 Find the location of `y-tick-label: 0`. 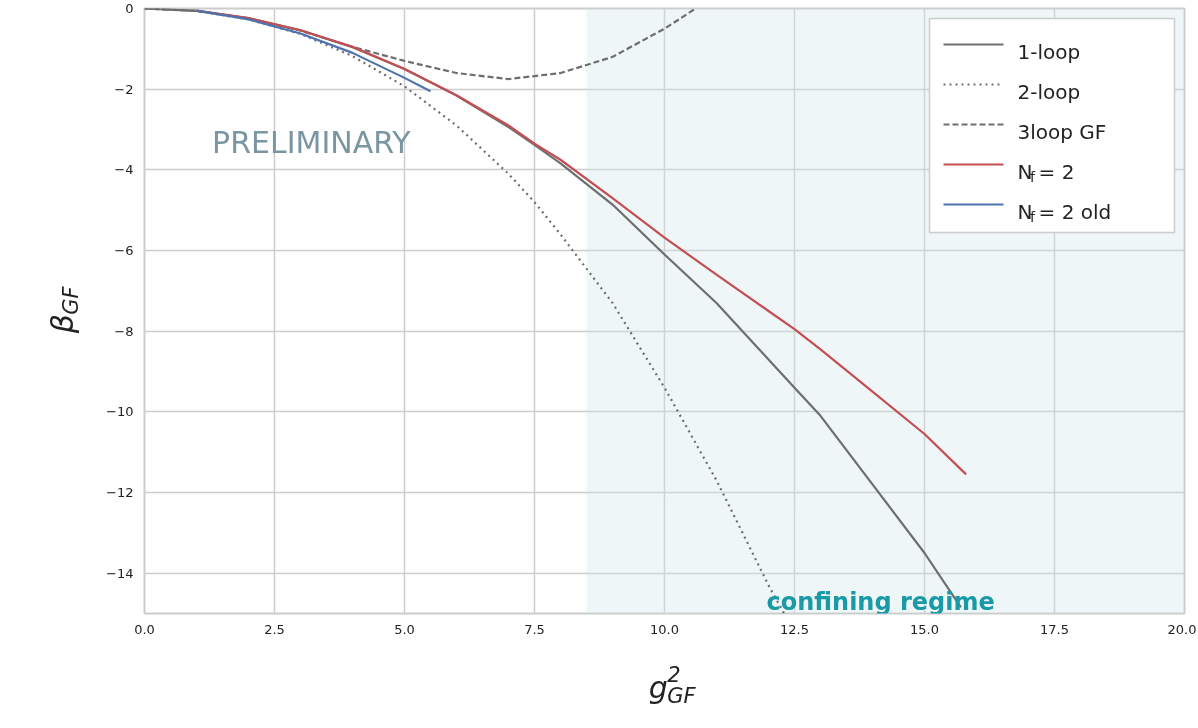

y-tick-label: 0 is located at coordinates (129, 8).